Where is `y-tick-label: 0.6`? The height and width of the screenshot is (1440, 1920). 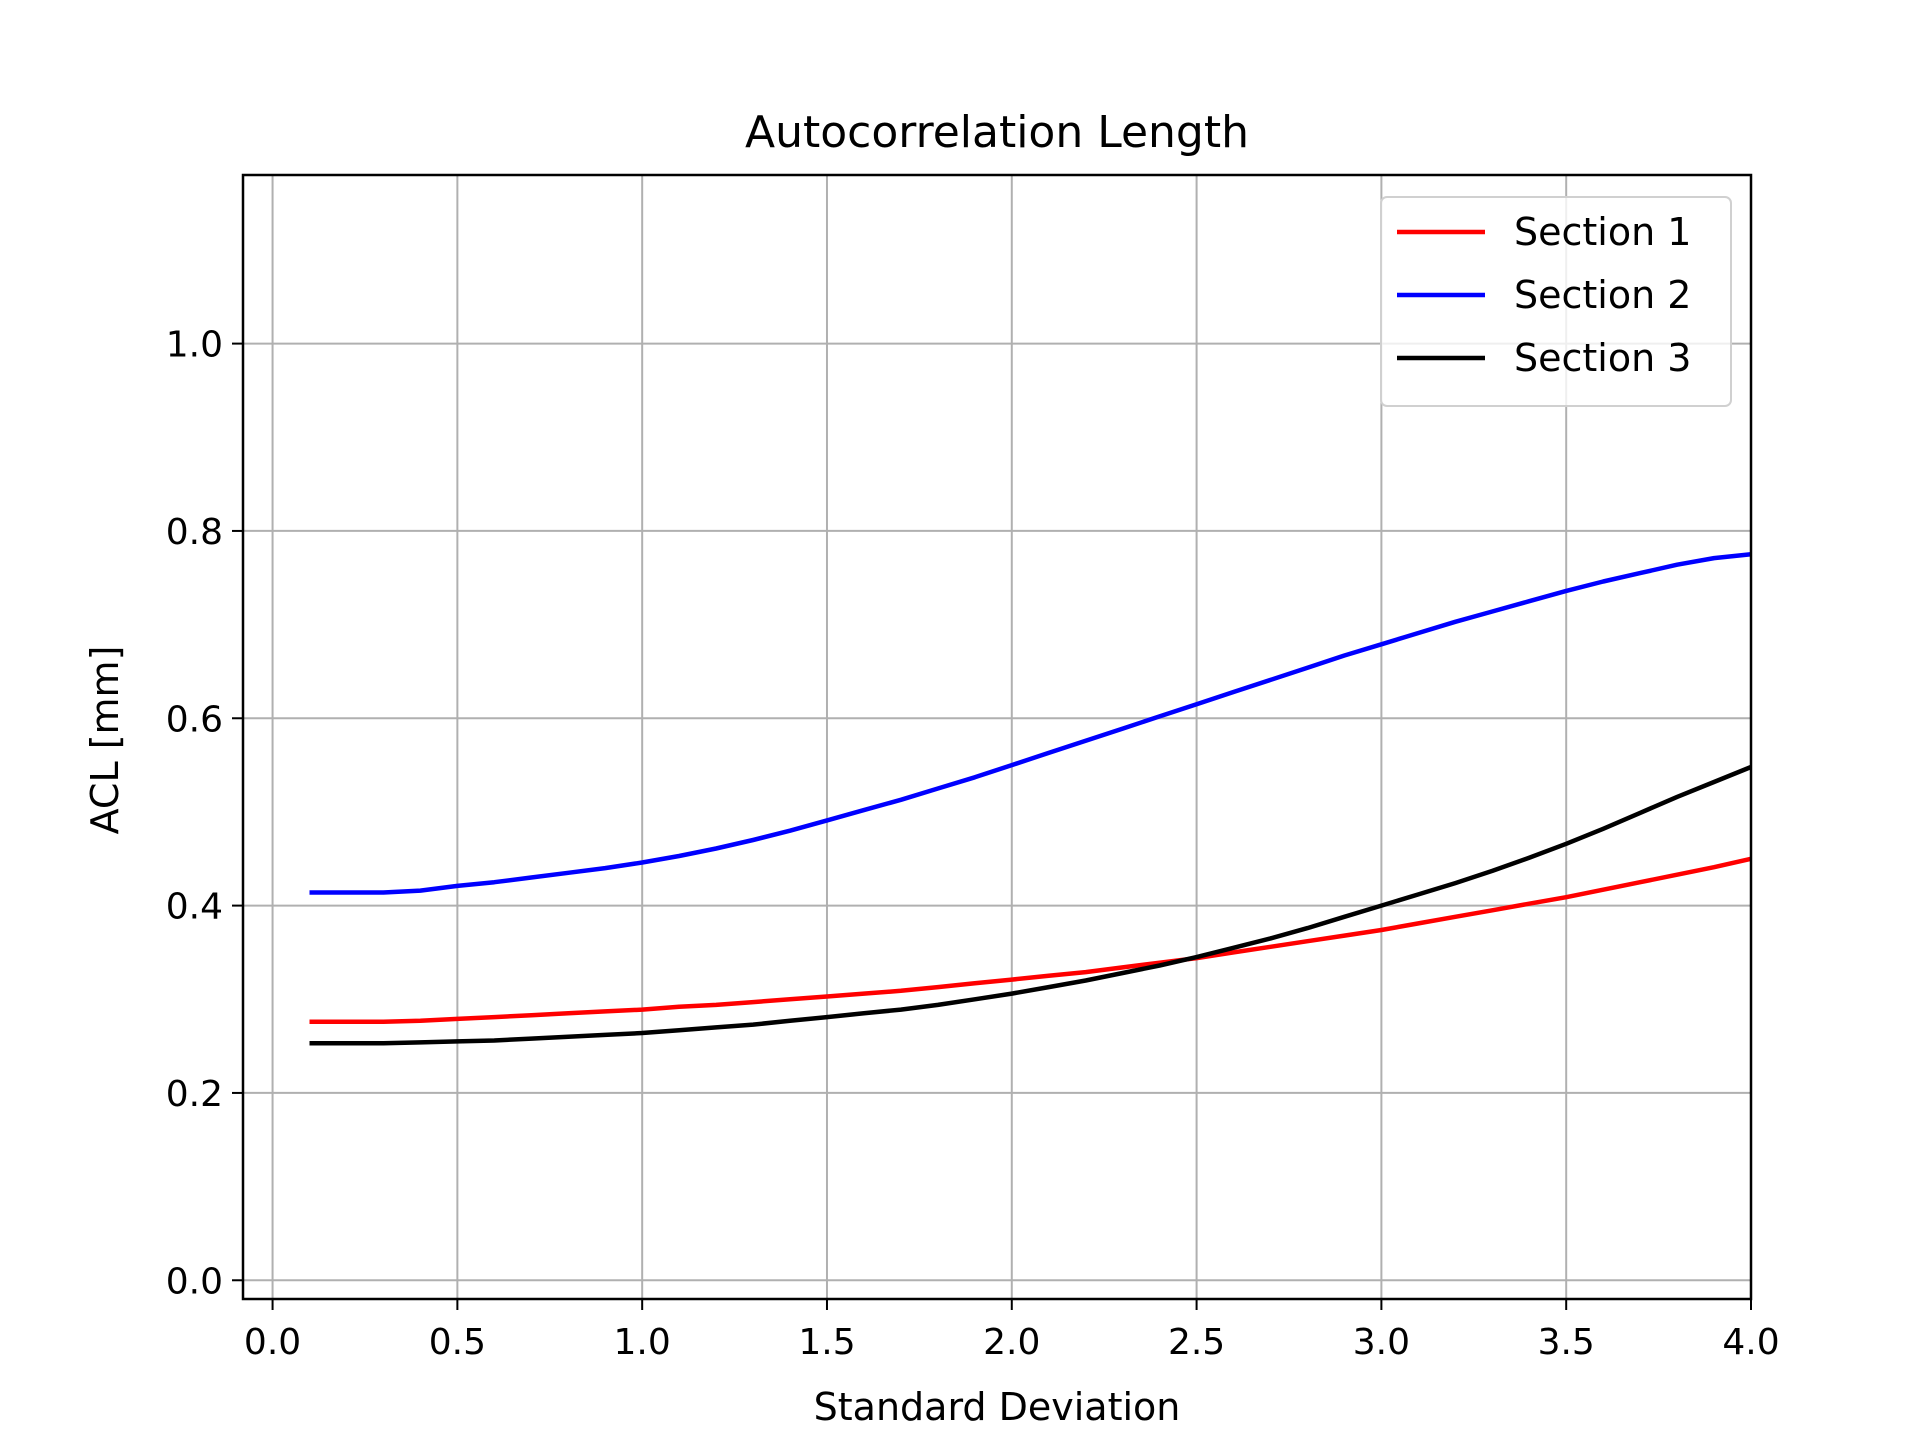
y-tick-label: 0.6 is located at coordinates (194, 719).